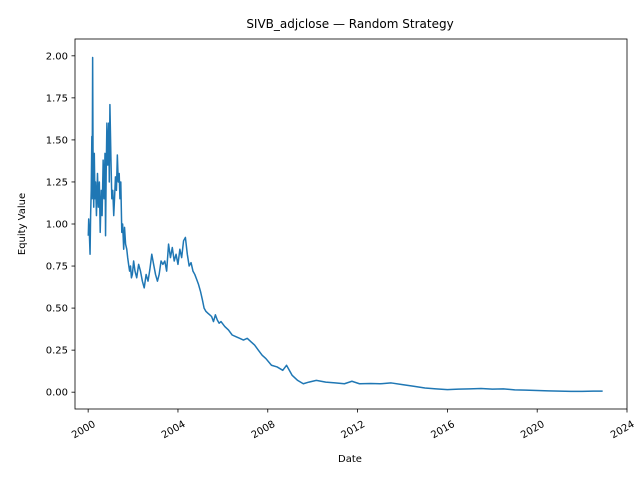 This screenshot has height=480, width=640. What do you see at coordinates (443, 430) in the screenshot?
I see `x-tick-label: 2016` at bounding box center [443, 430].